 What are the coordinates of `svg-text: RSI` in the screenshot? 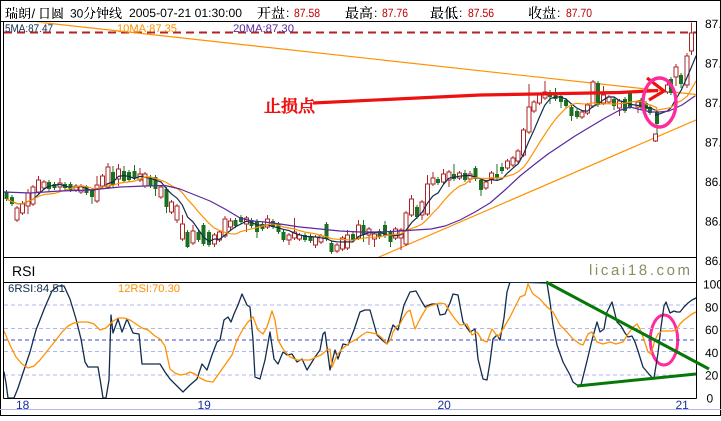 It's located at (23, 271).